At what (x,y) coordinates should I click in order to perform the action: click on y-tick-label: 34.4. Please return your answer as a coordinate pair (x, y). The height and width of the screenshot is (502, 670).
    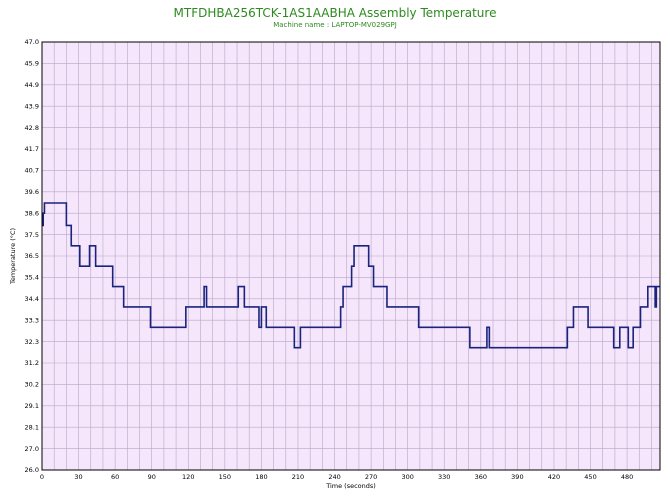
    Looking at the image, I should click on (32, 299).